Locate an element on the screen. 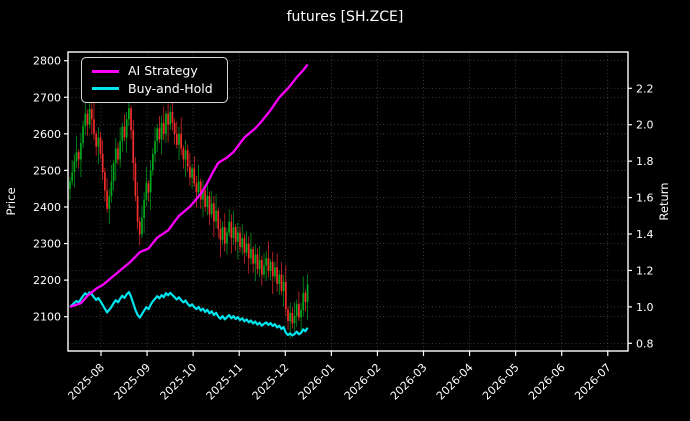 The height and width of the screenshot is (421, 690). legend-item-buy-and-hold: Buy-and-Hold is located at coordinates (154, 88).